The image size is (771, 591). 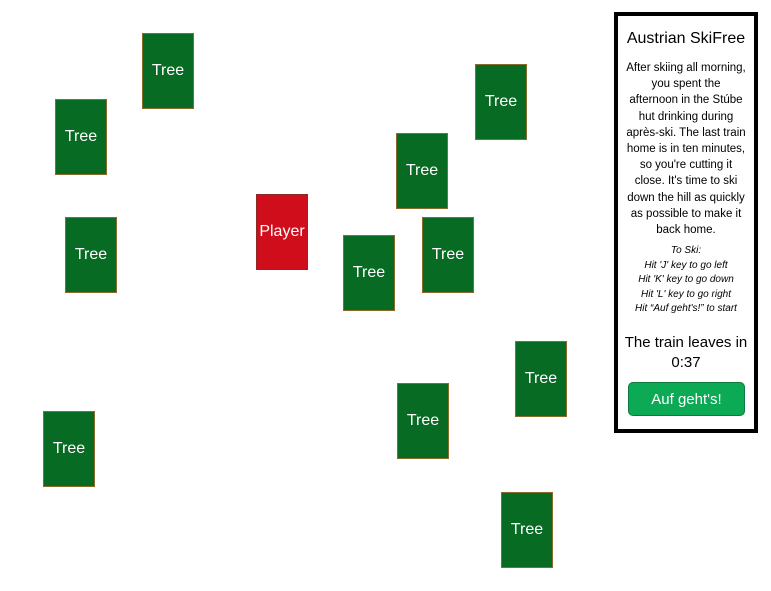 What do you see at coordinates (686, 362) in the screenshot?
I see `countdown-timer: 0:37` at bounding box center [686, 362].